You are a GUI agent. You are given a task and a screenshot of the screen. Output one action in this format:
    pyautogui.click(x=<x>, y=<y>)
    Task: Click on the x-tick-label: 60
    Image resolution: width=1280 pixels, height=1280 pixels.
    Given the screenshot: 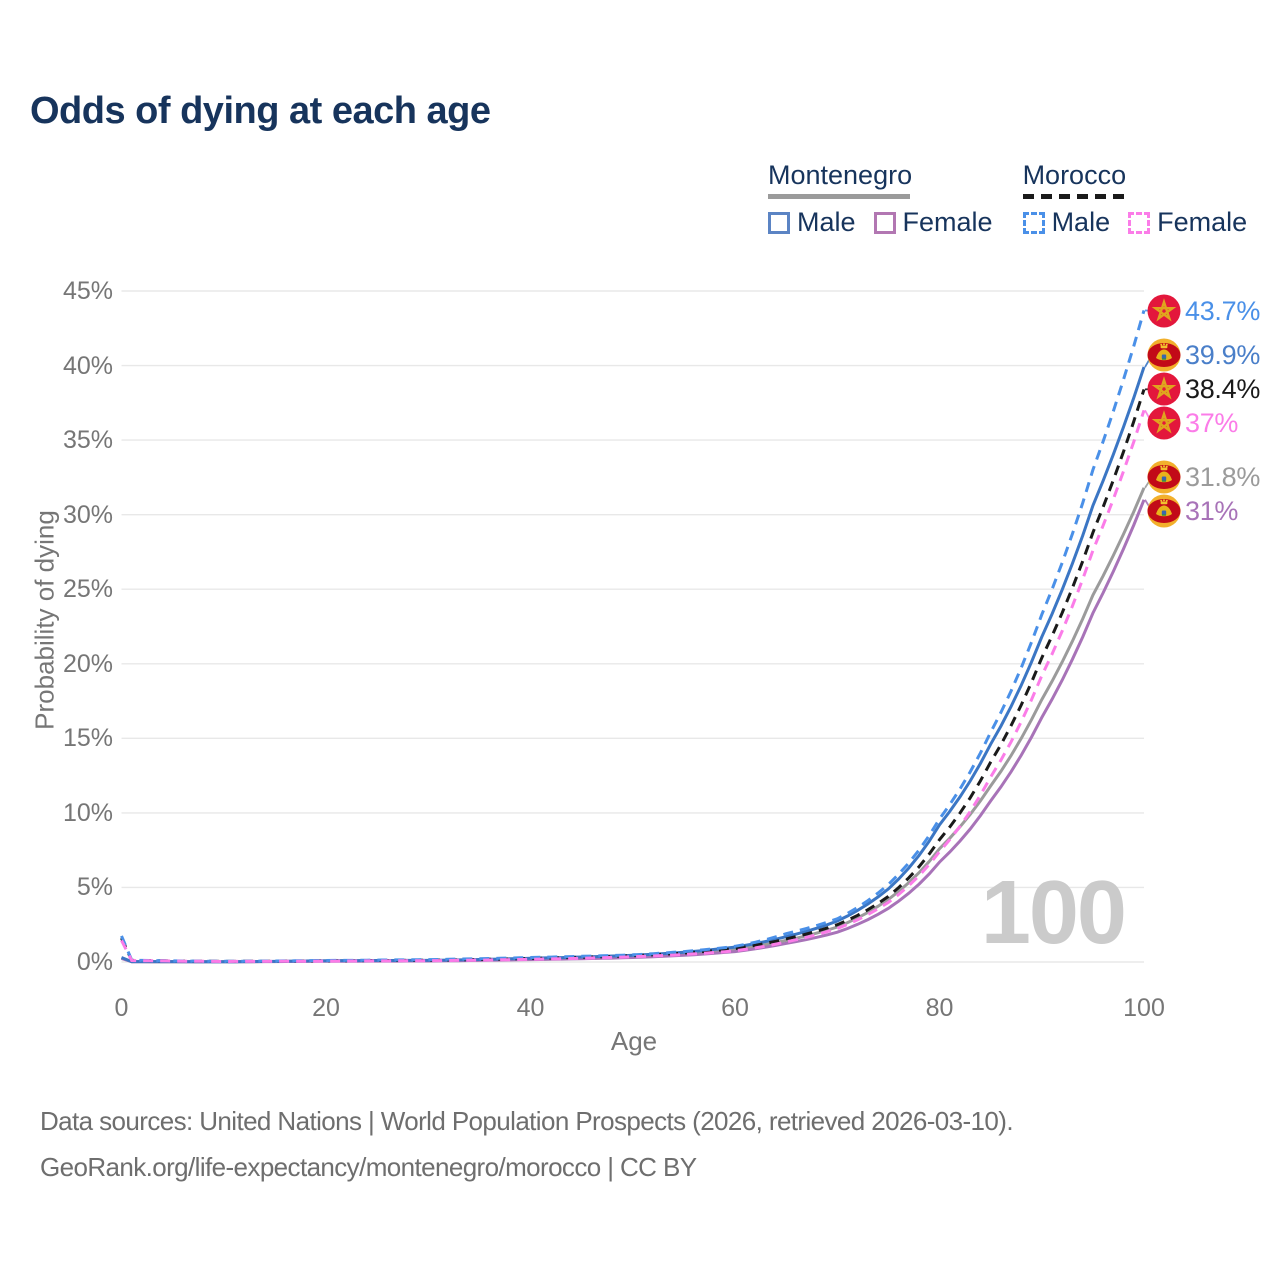 What is the action you would take?
    pyautogui.click(x=735, y=1008)
    